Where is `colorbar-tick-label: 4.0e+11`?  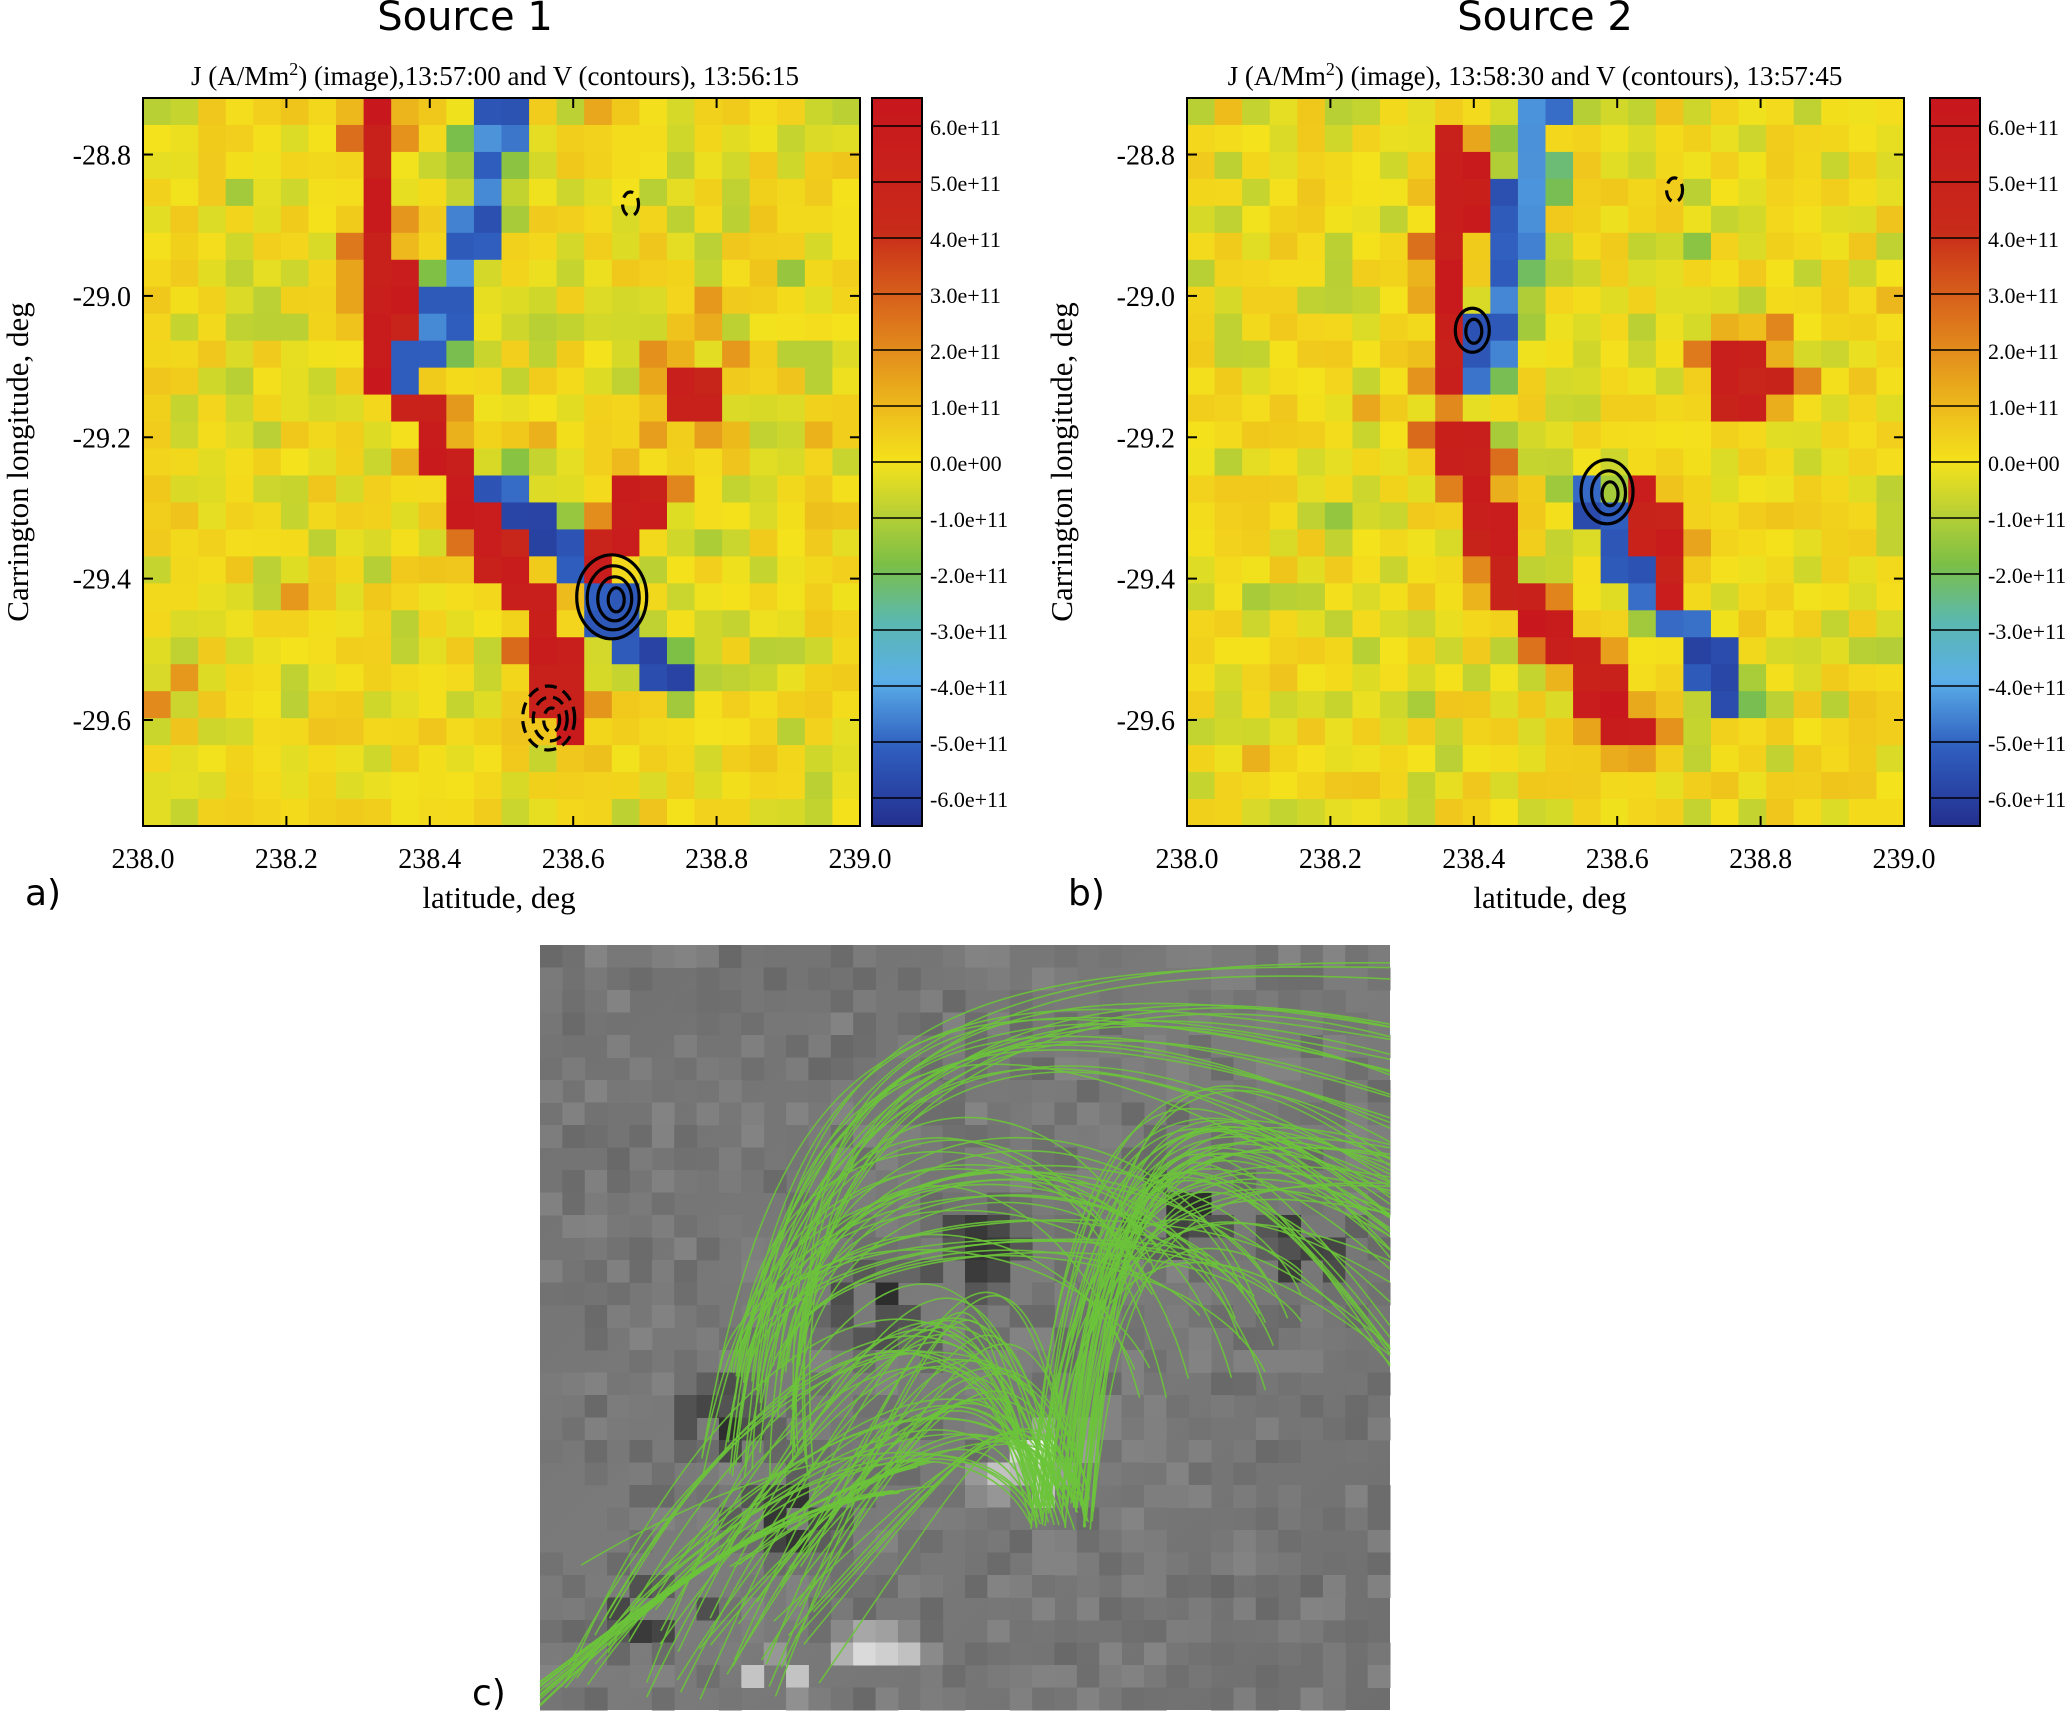
colorbar-tick-label: 4.0e+11 is located at coordinates (2023, 239).